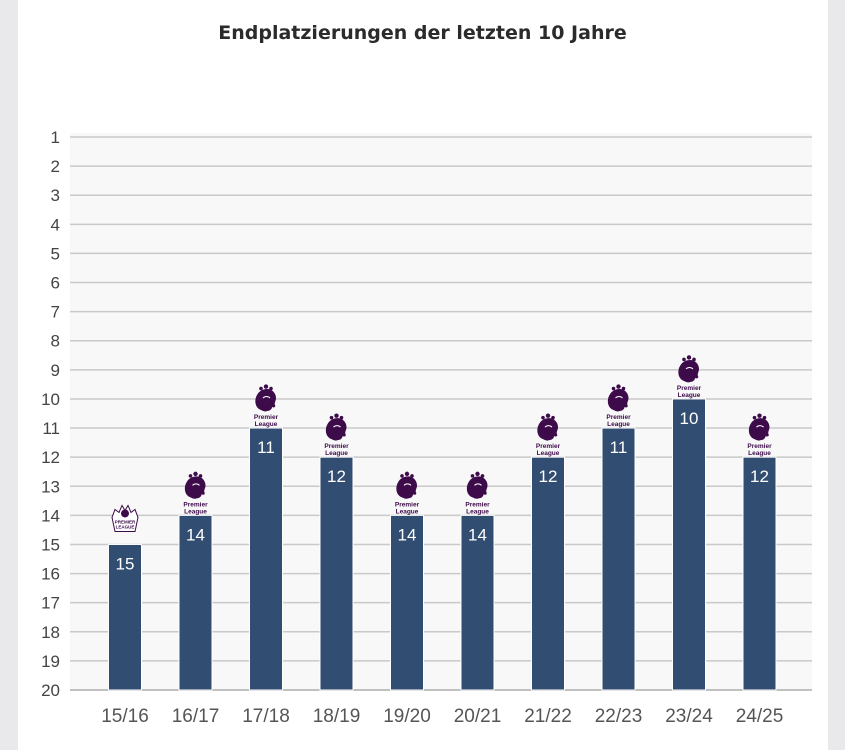  Describe the element at coordinates (125, 521) in the screenshot. I see `badge-text-line1: PREMIER` at that location.